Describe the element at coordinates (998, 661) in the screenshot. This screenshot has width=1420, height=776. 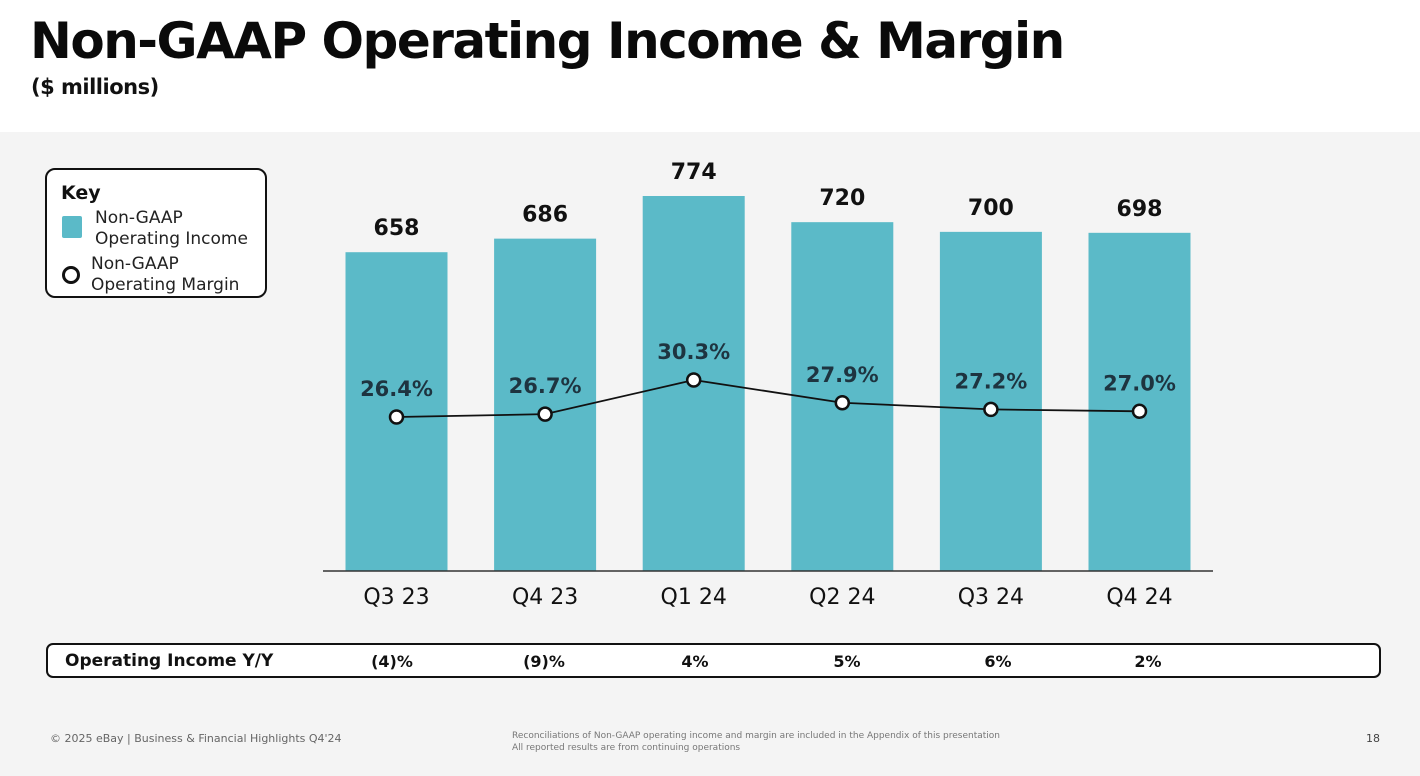
I see `yoy-value: 6%` at that location.